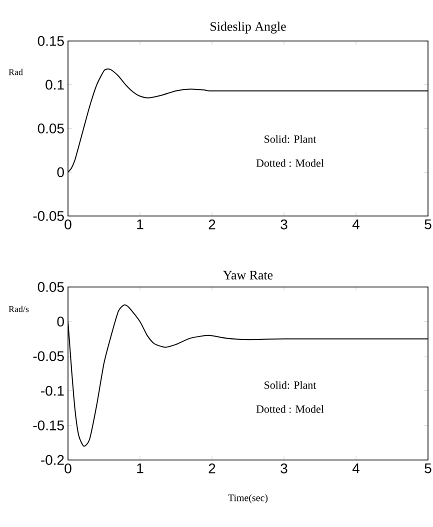 This screenshot has width=433, height=527. What do you see at coordinates (52, 391) in the screenshot?
I see `y-tick-label: -0.1` at bounding box center [52, 391].